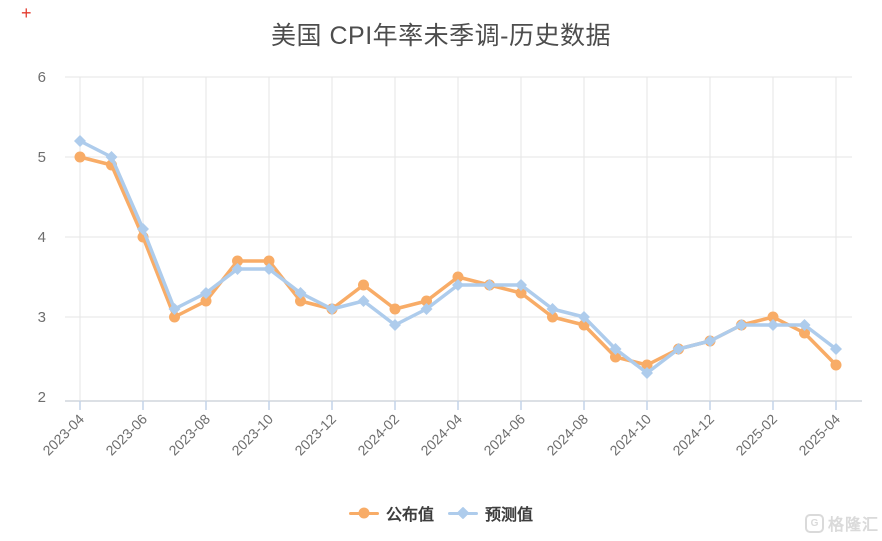 Image resolution: width=882 pixels, height=541 pixels. I want to click on svg-text: 6, so click(42, 77).